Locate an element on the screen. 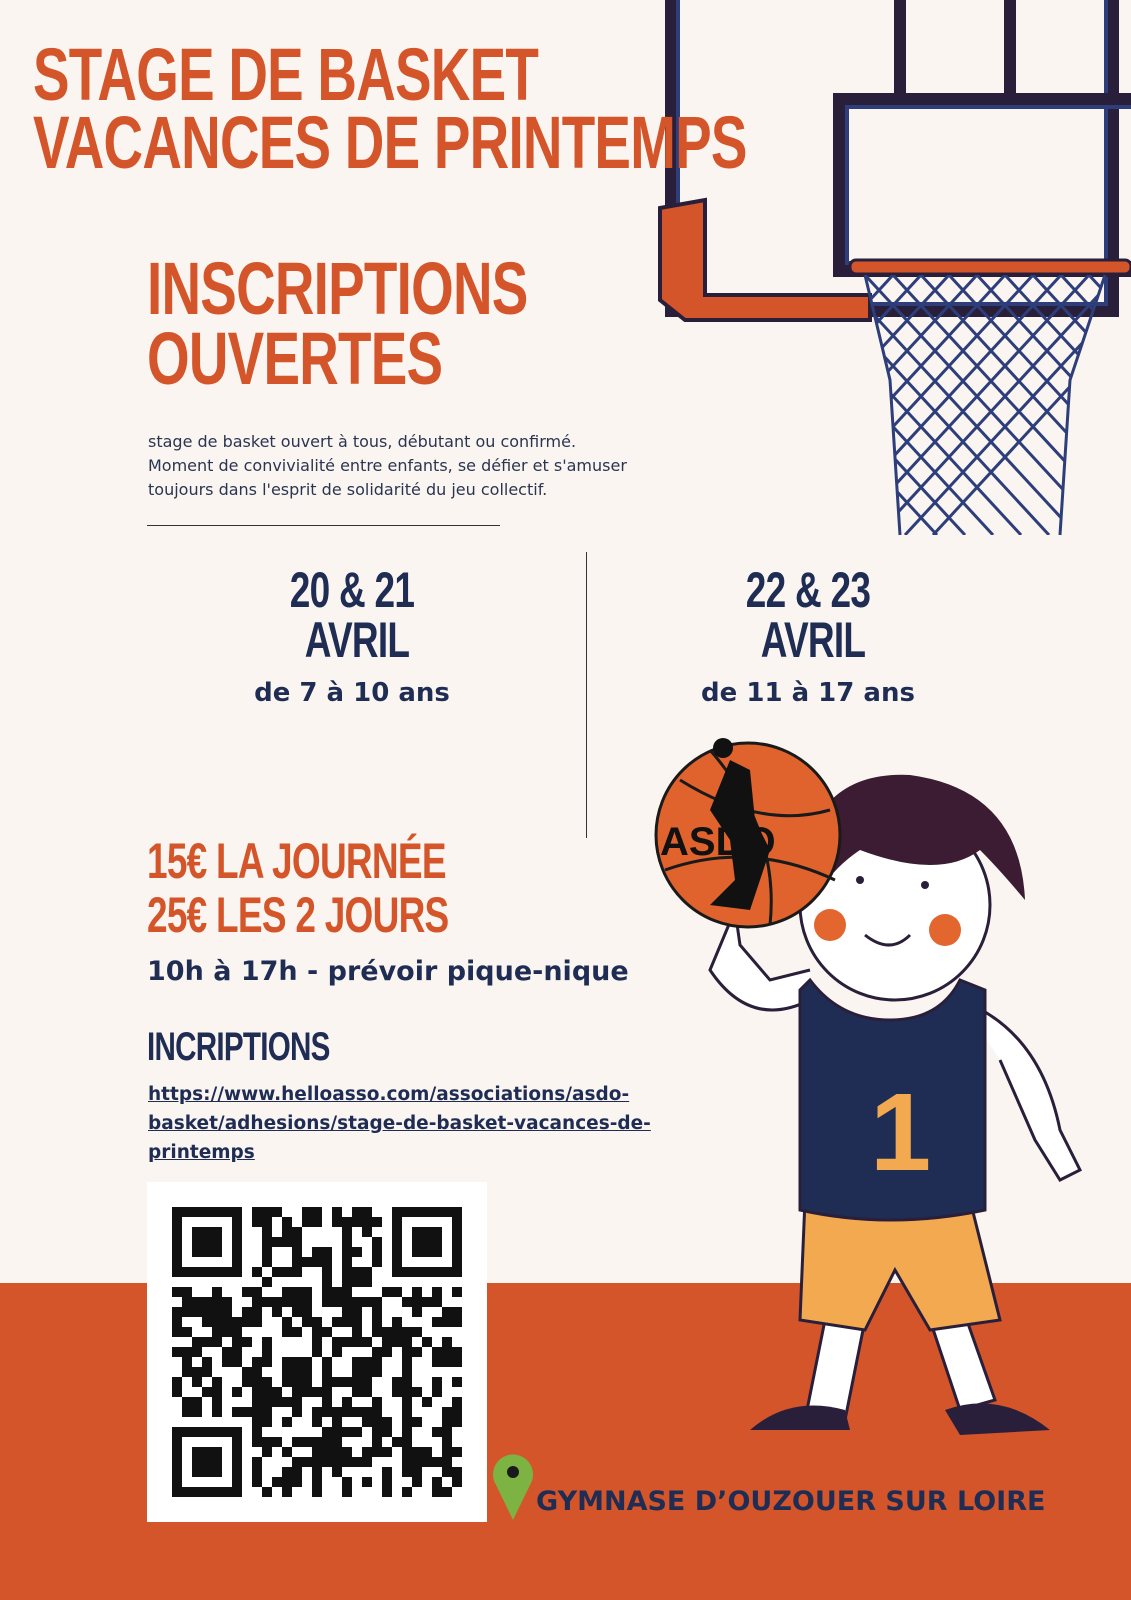  price-day: 15€ LA JOURNÉE is located at coordinates (297, 861).